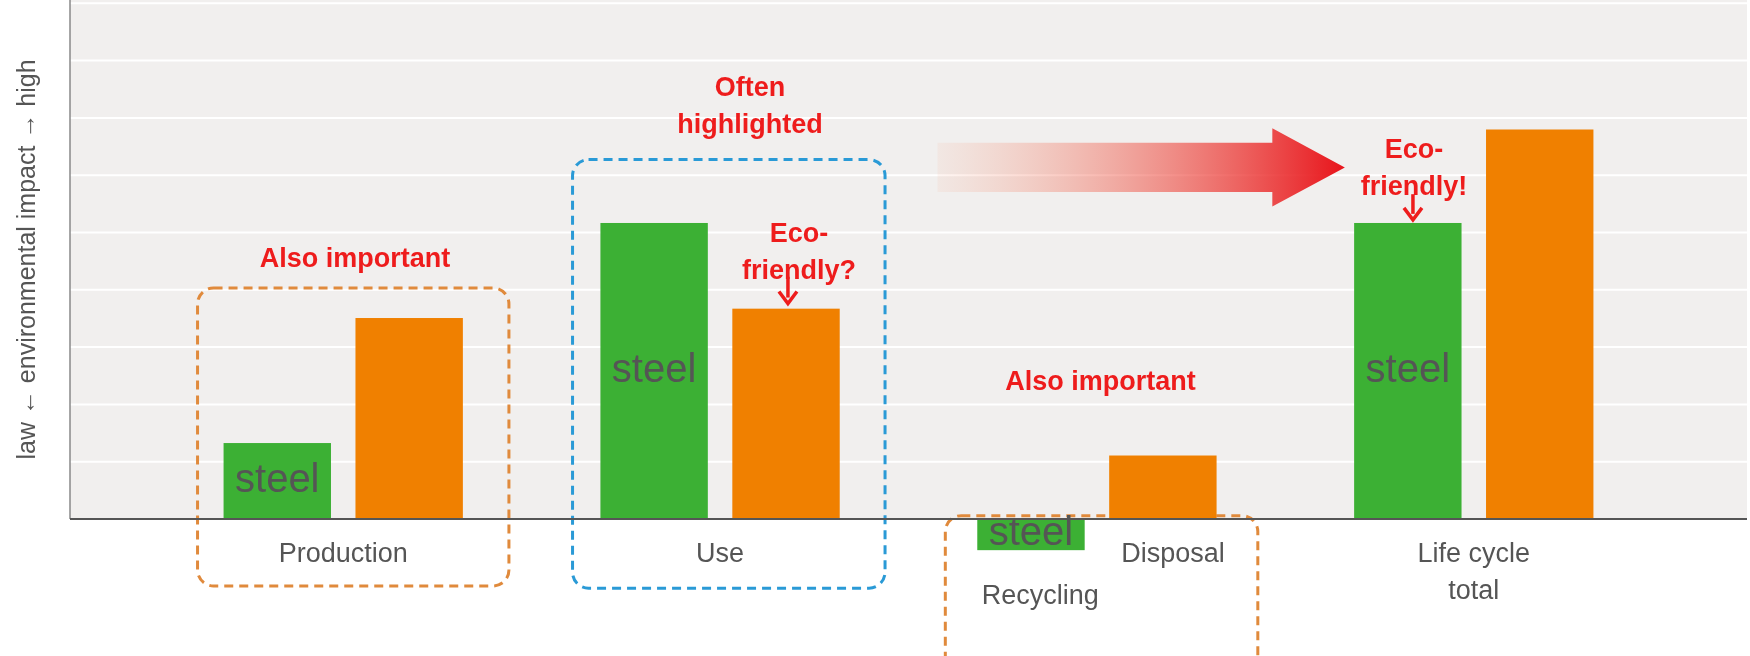 This screenshot has height=656, width=1750. What do you see at coordinates (343, 553) in the screenshot?
I see `x-tick-label: Production` at bounding box center [343, 553].